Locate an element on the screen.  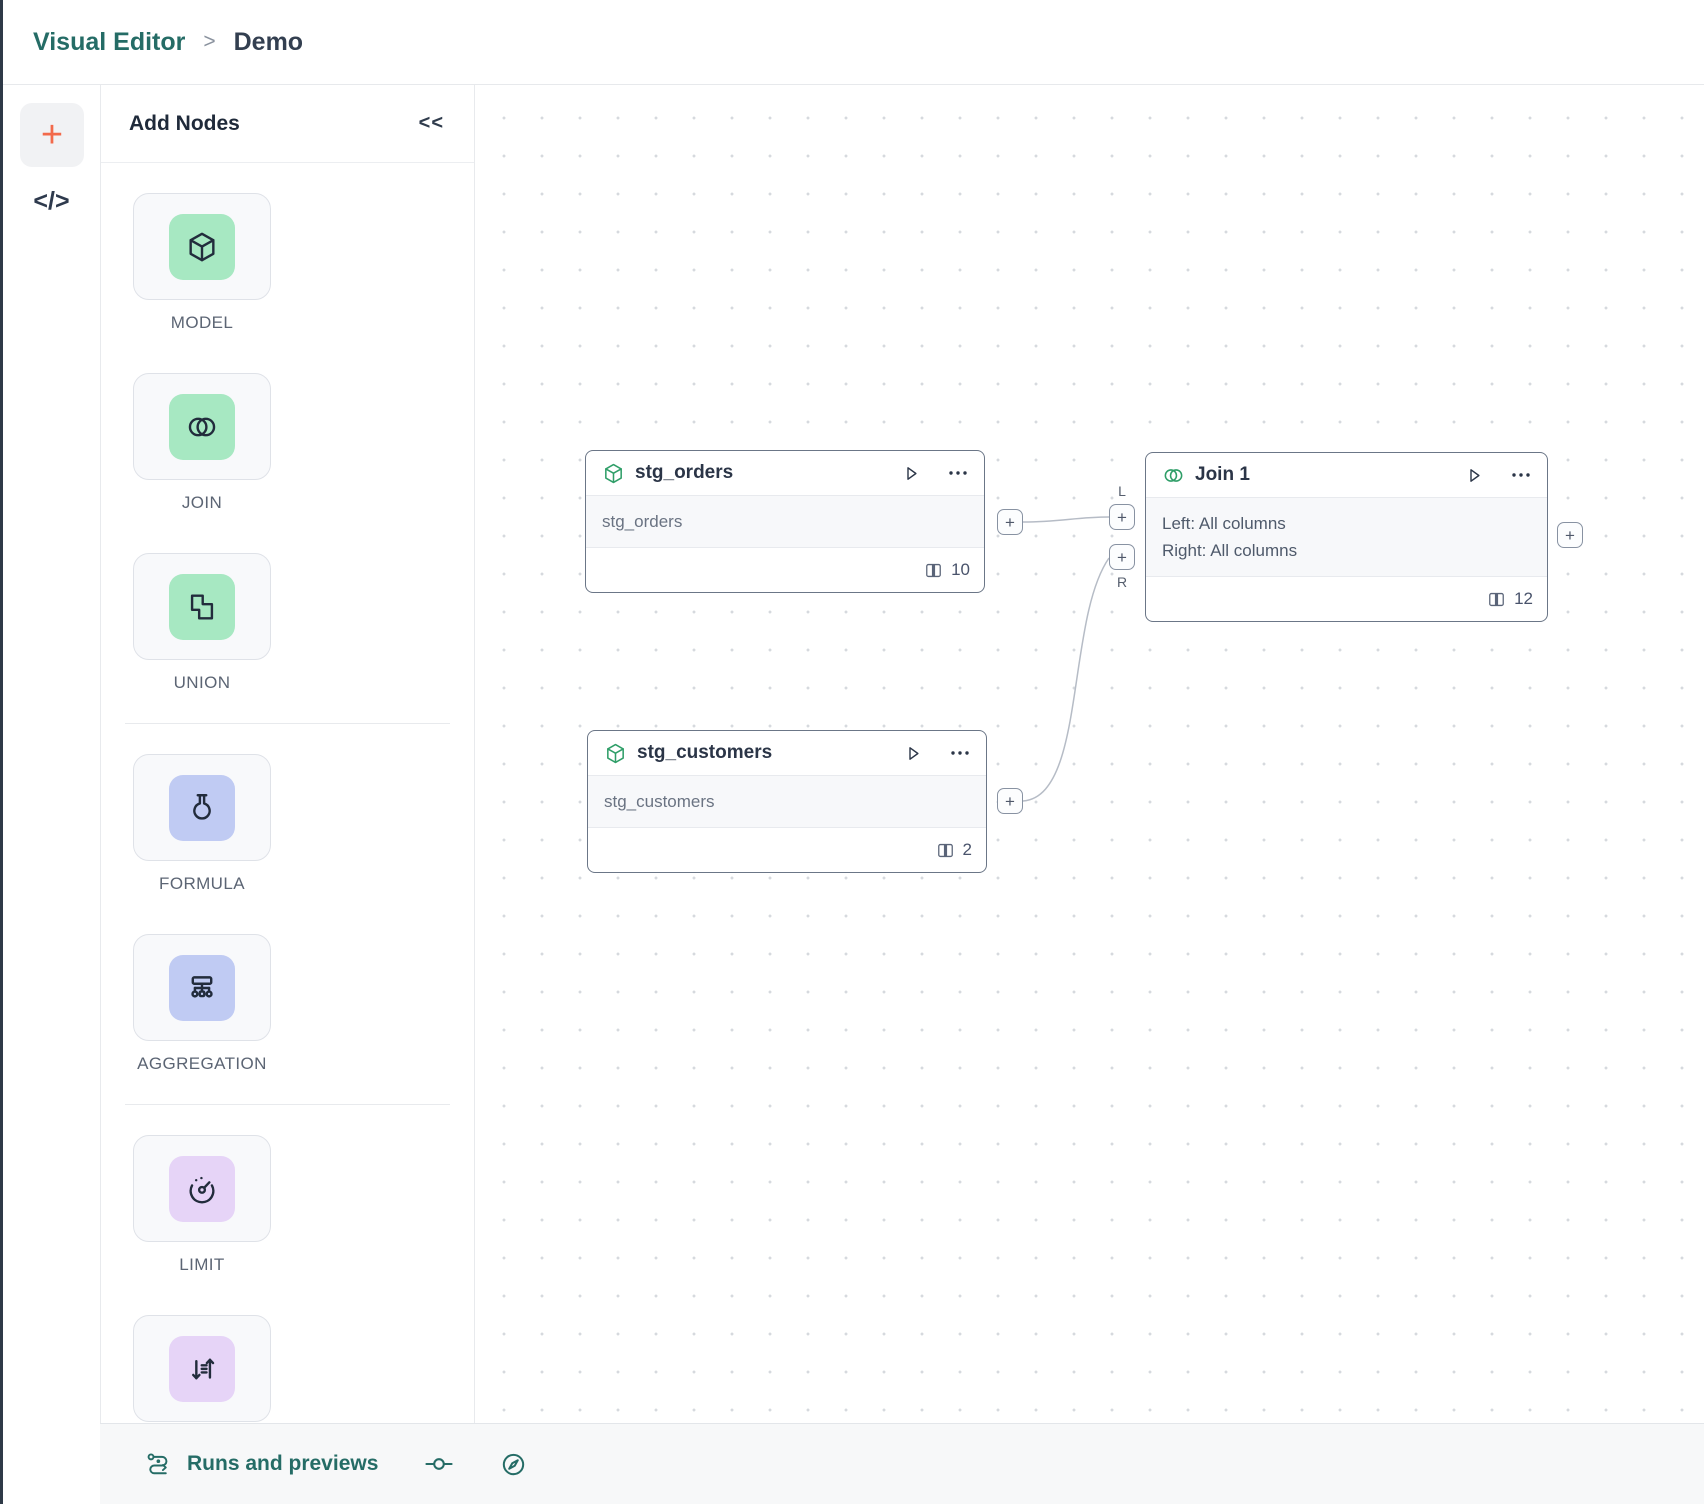
palette-group-transforms: FORMULA AGGREGATION is located at coordinates (287, 914).